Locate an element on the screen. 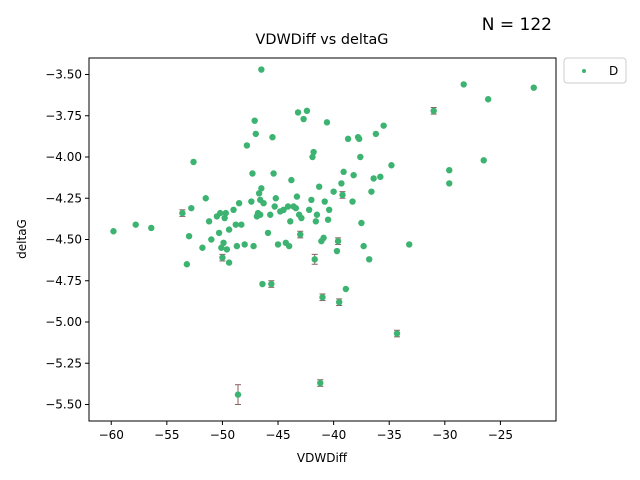 Image resolution: width=640 pixels, height=480 pixels. x-tick-label: −55 is located at coordinates (166, 435).